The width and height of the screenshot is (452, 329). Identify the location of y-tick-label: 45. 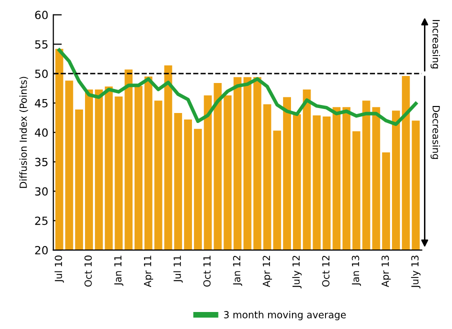
(41, 103).